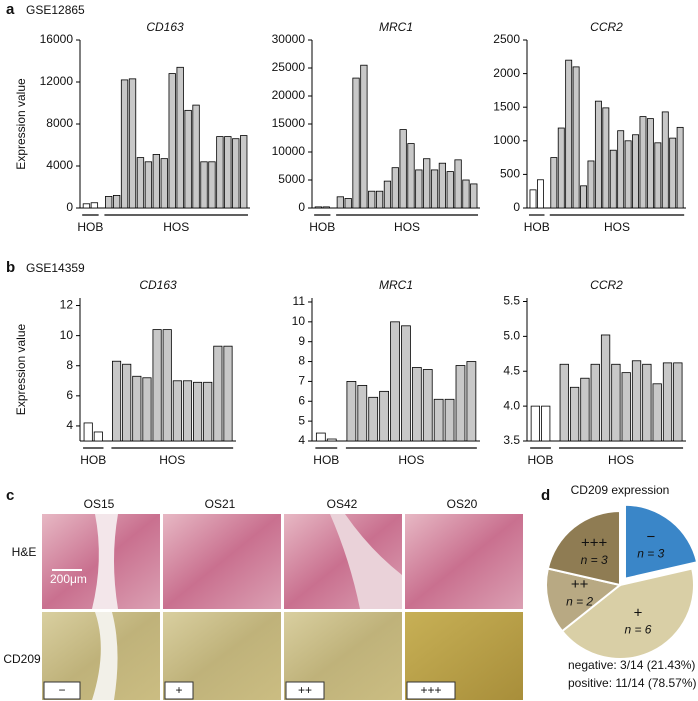 The width and height of the screenshot is (698, 701). Describe the element at coordinates (464, 561) in the screenshot. I see `micrograph` at that location.